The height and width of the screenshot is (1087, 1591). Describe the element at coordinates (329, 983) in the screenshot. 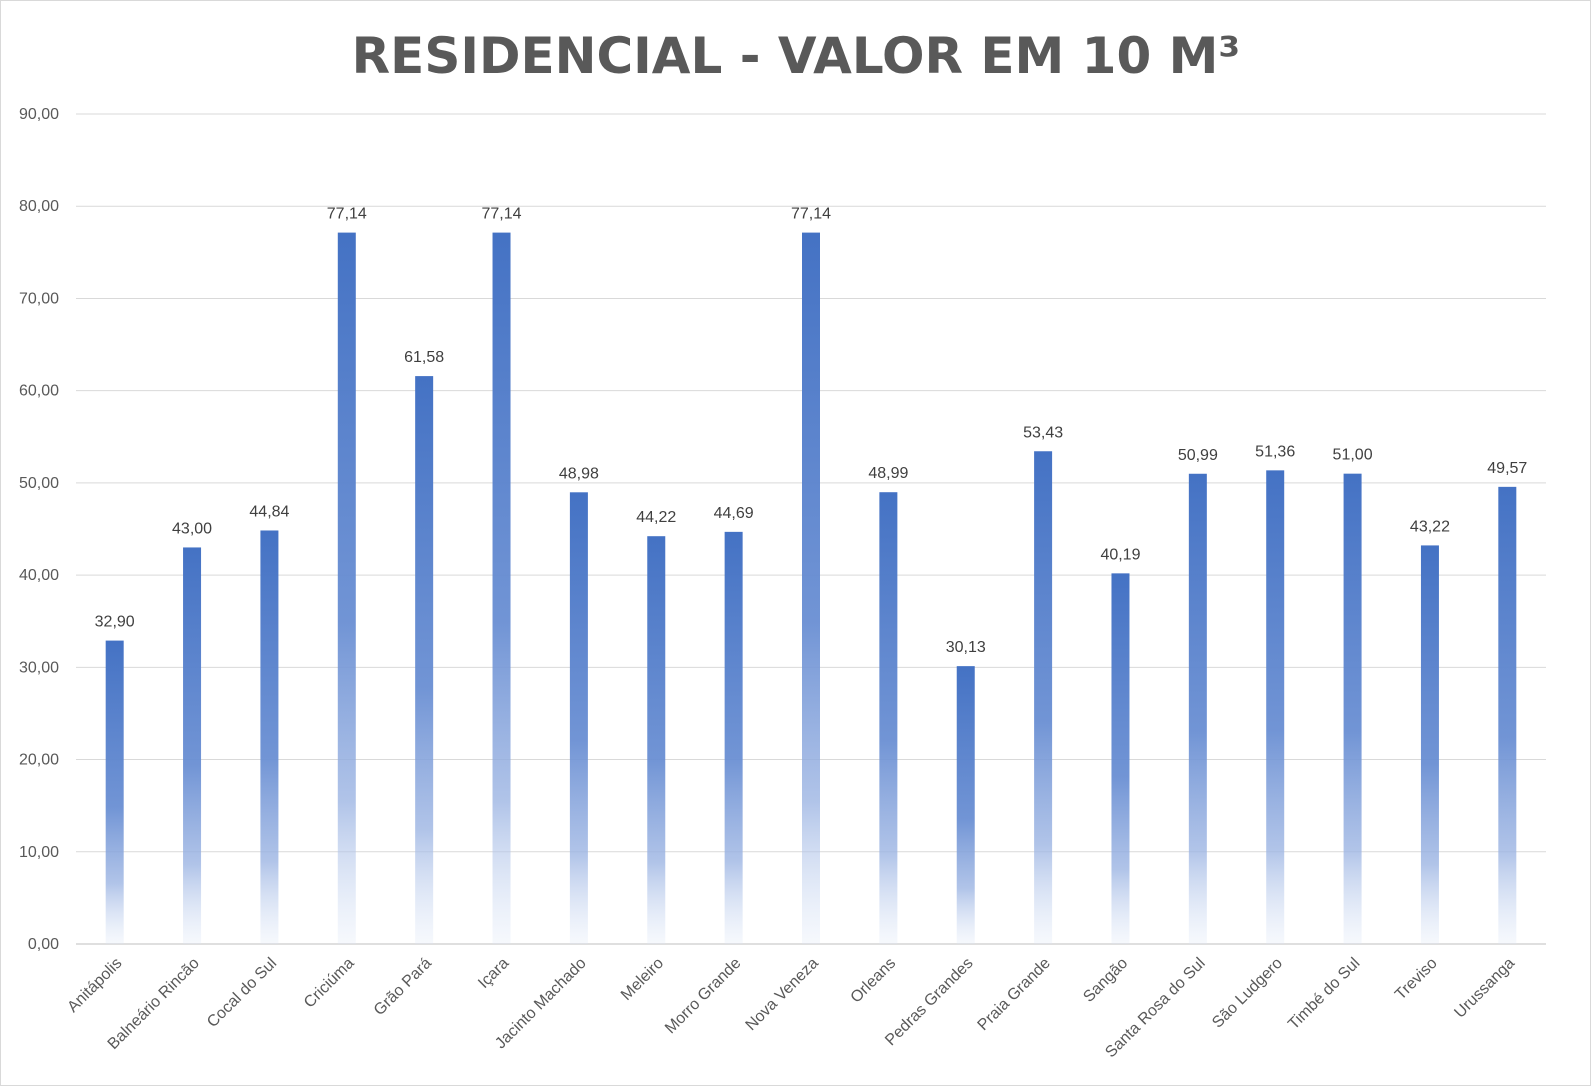

I see `x-category-label: Criciúma` at that location.